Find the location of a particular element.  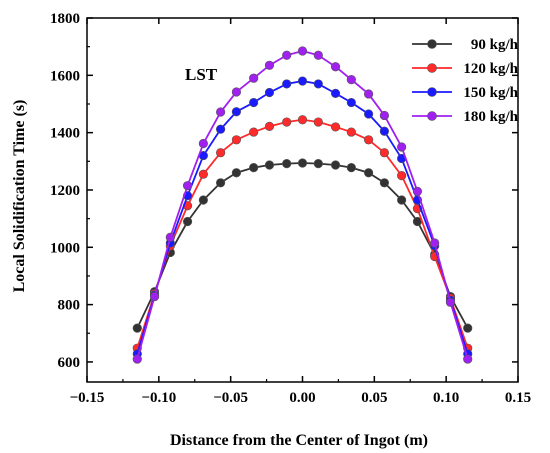

legend-label: 150 kg/h is located at coordinates (490, 93).